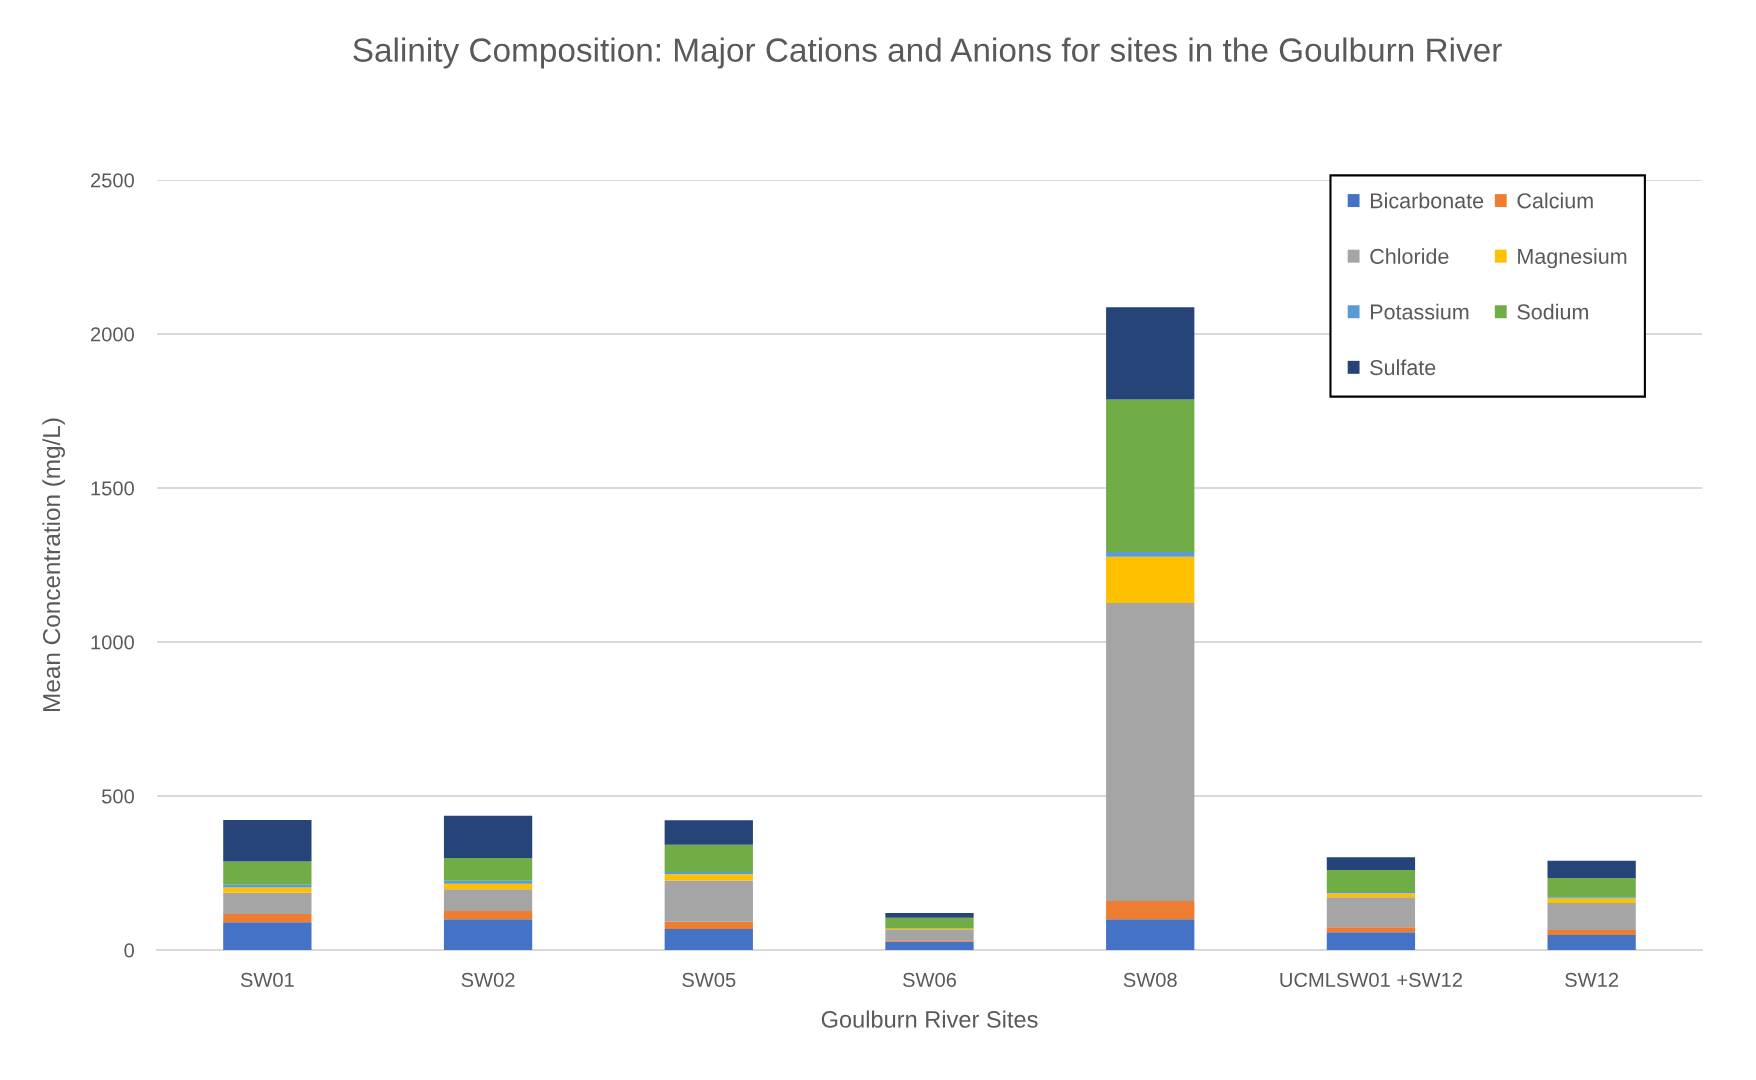 The width and height of the screenshot is (1756, 1080). I want to click on legend-label: Sulfate, so click(1403, 367).